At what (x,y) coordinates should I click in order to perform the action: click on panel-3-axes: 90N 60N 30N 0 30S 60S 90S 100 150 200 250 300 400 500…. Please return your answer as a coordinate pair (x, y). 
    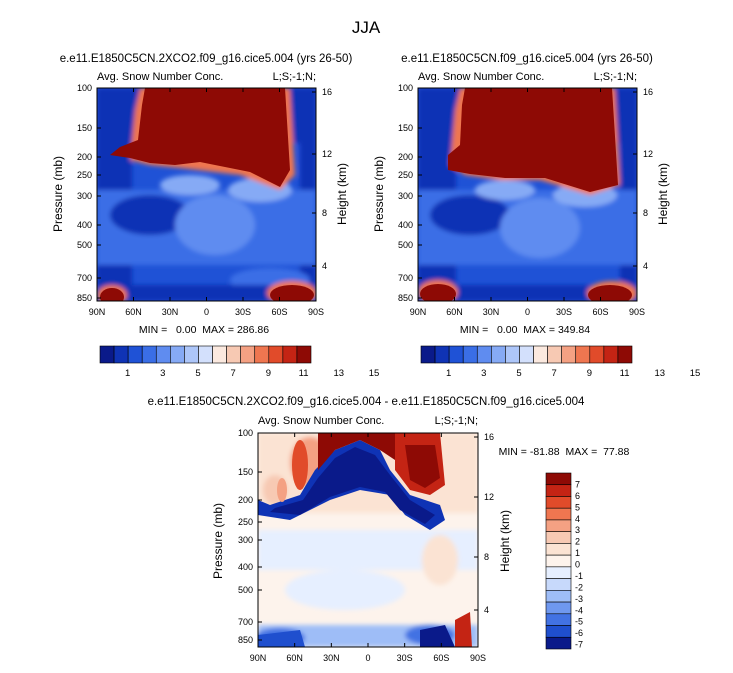
    Looking at the image, I should click on (366, 545).